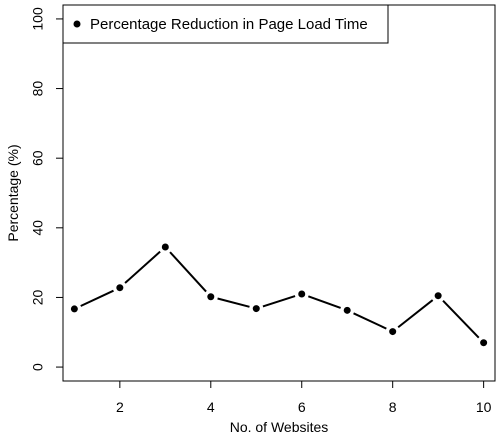 Image resolution: width=500 pixels, height=440 pixels. I want to click on x-axis-title: No. of Websites, so click(279, 427).